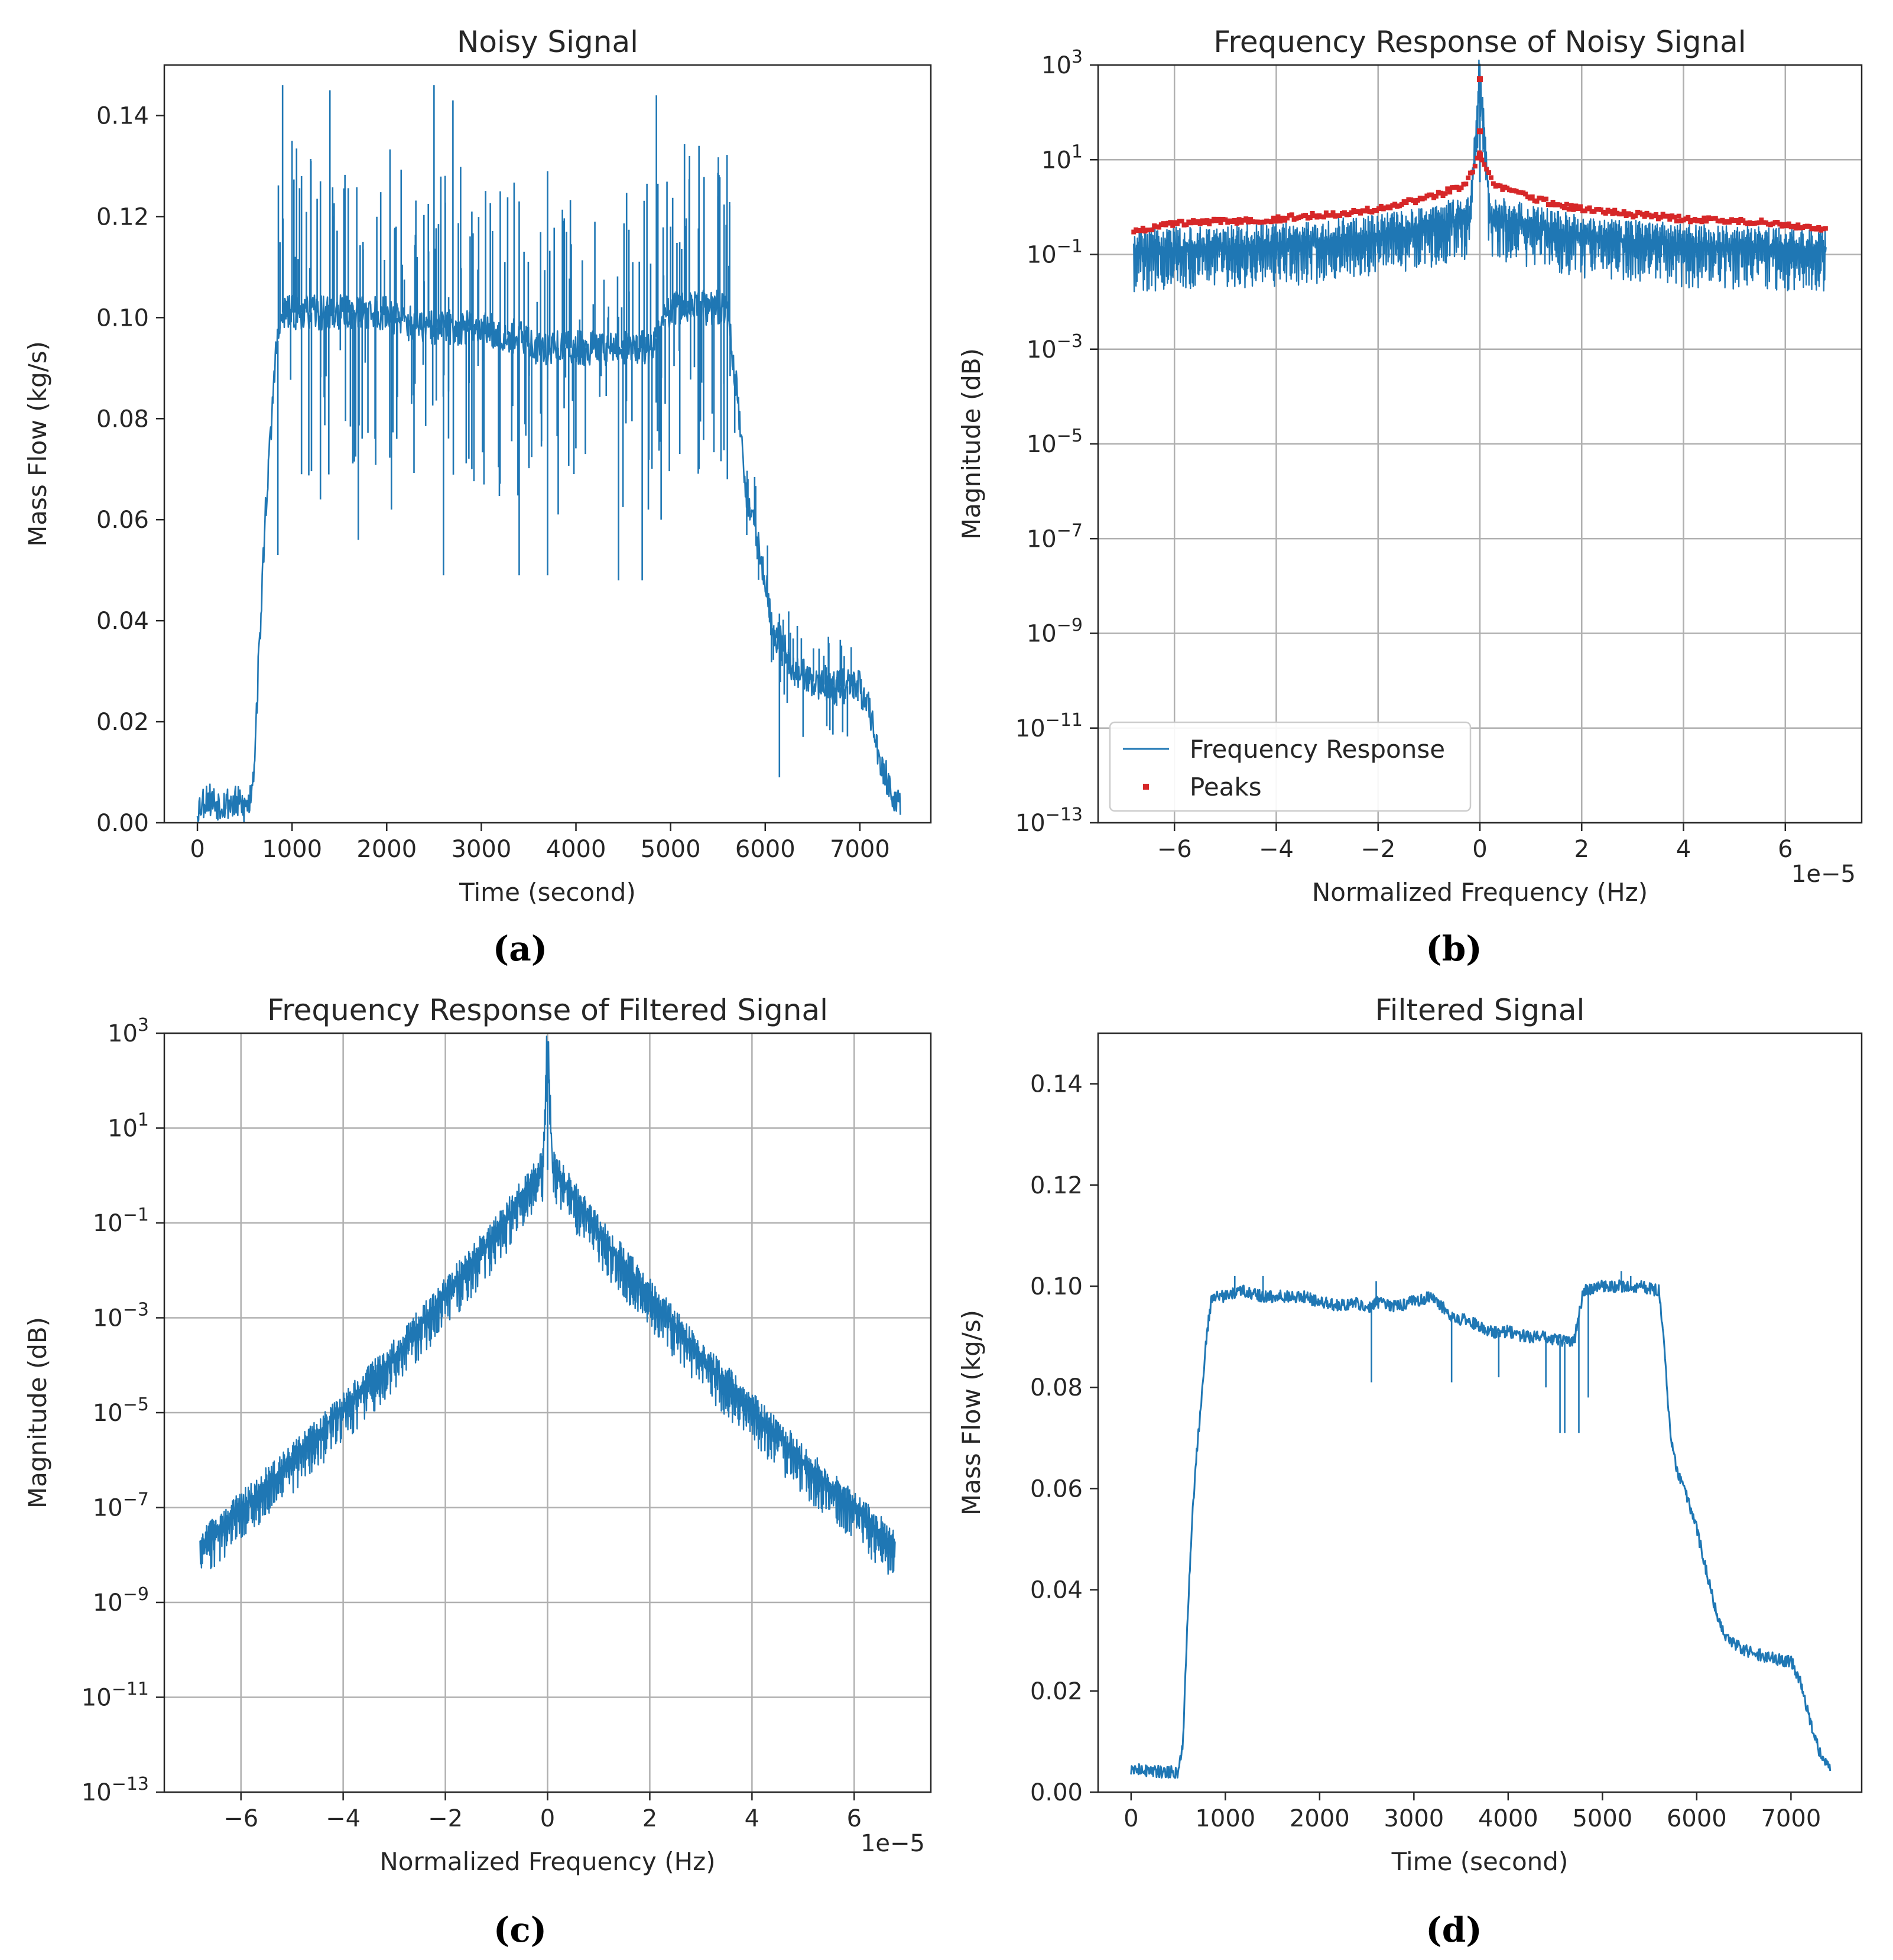 This screenshot has width=1893, height=1960. What do you see at coordinates (1378, 850) in the screenshot?
I see `x-tick-label: −2` at bounding box center [1378, 850].